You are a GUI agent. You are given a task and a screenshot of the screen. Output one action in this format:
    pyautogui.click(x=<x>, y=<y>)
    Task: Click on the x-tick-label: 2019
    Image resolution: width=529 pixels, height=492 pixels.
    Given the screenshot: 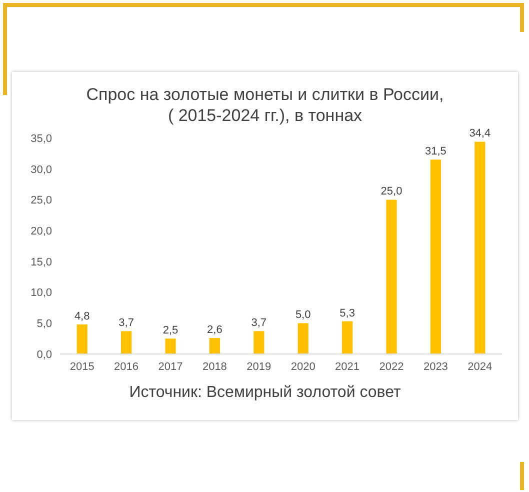 What is the action you would take?
    pyautogui.click(x=259, y=366)
    